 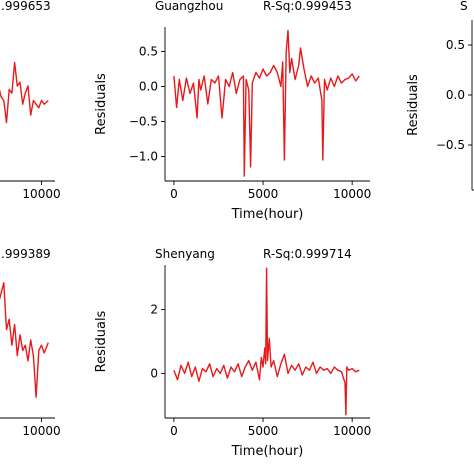 What do you see at coordinates (185, 254) in the screenshot?
I see `panel-title: Shenyang` at bounding box center [185, 254].